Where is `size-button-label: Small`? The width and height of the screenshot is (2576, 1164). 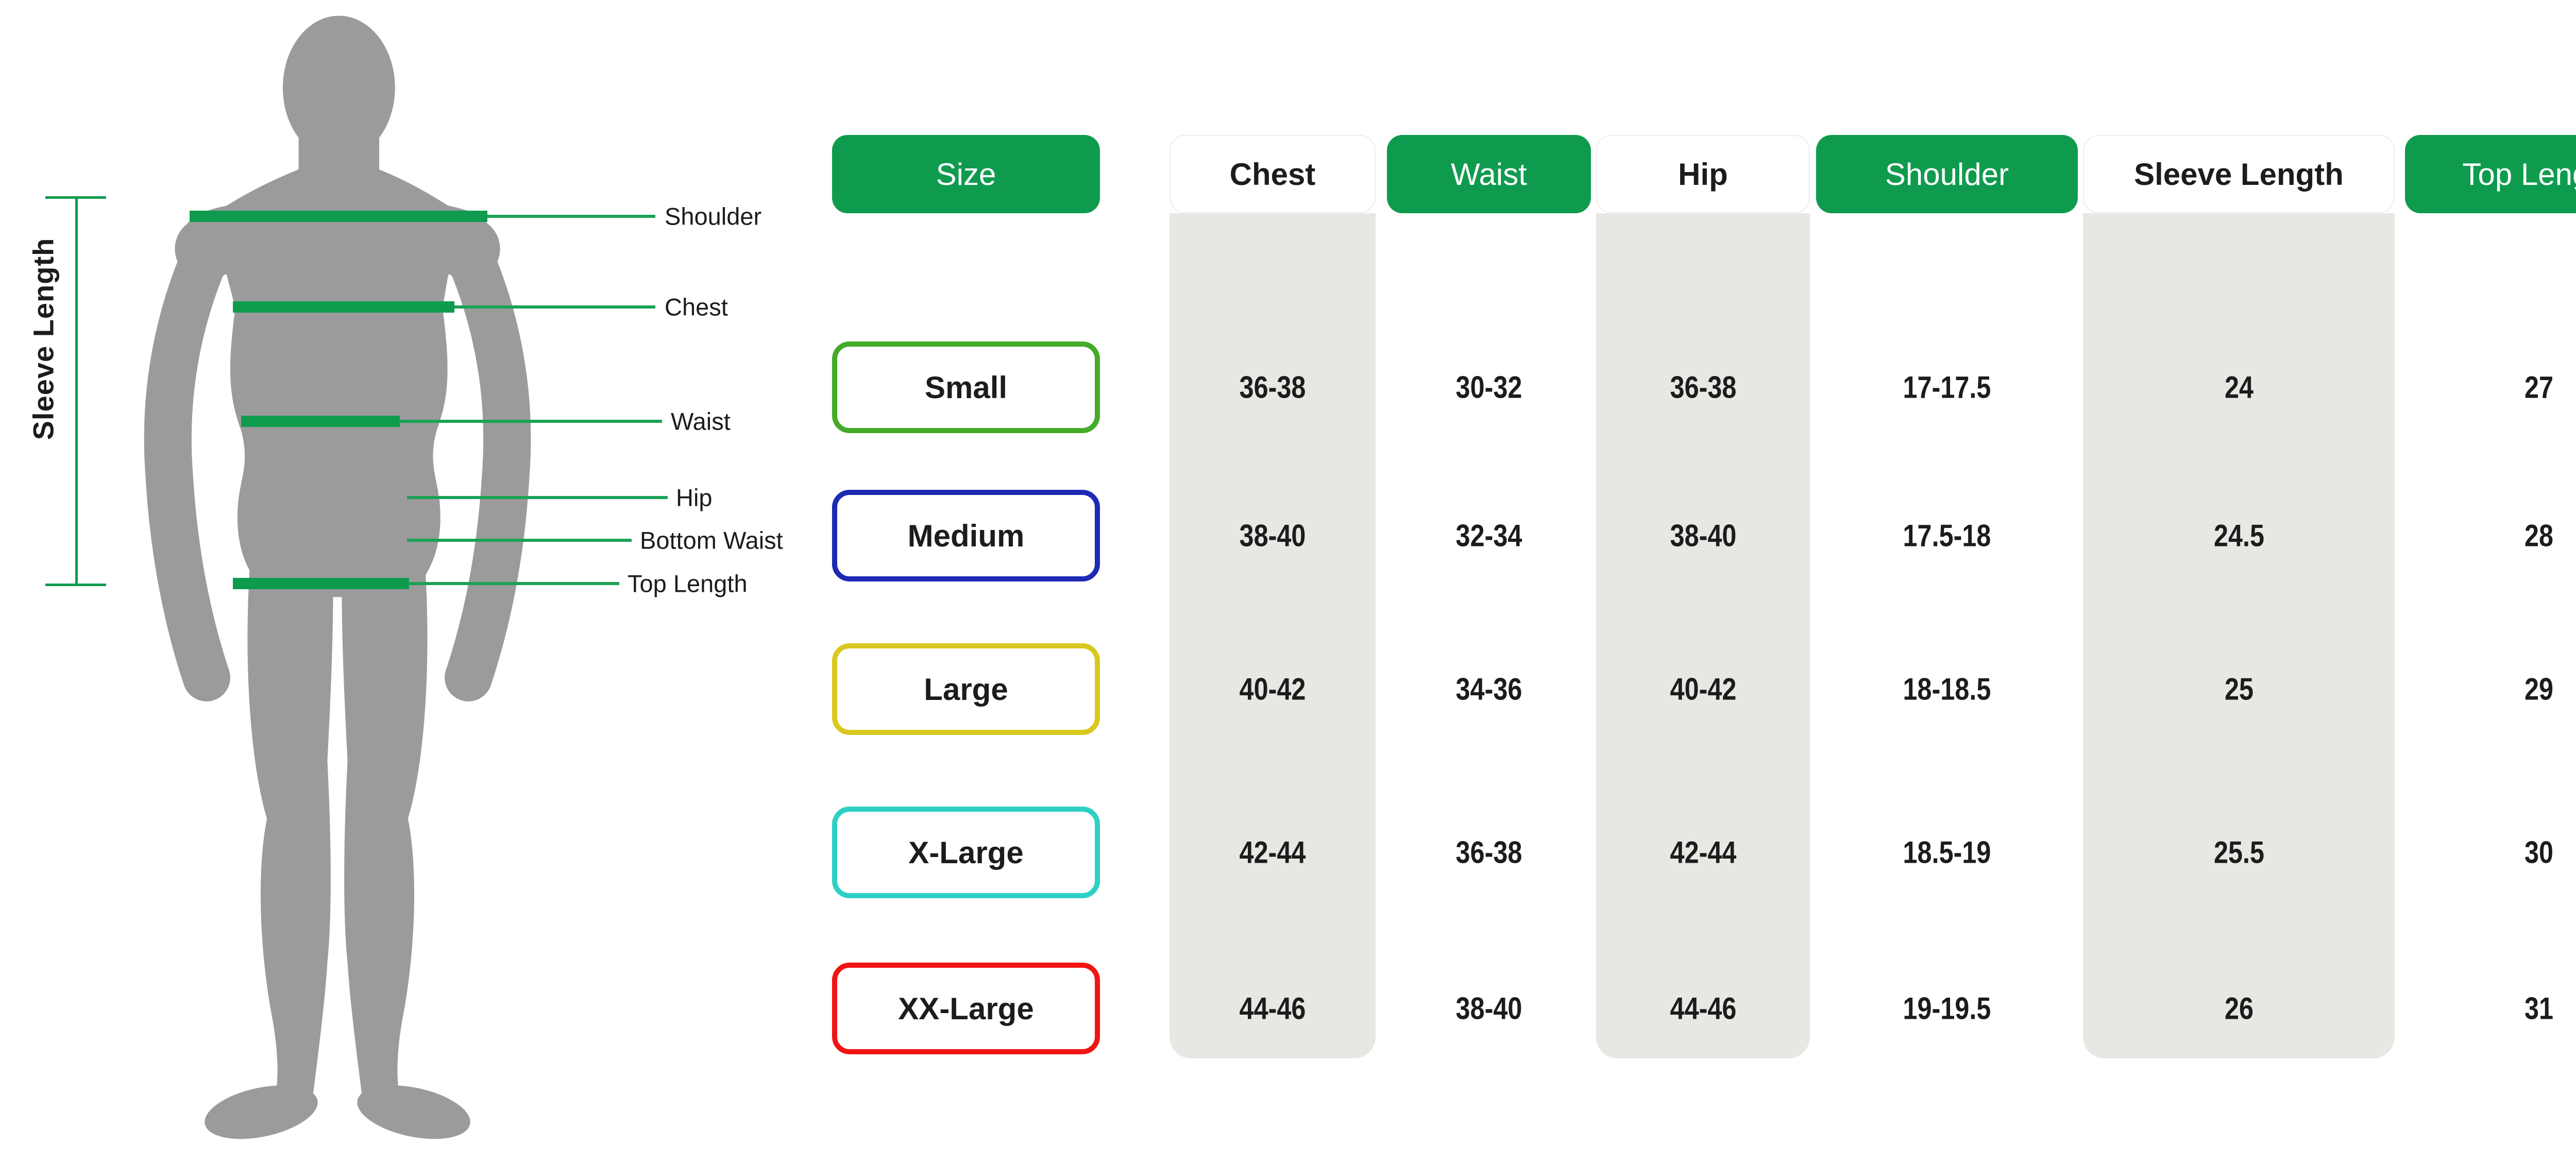
size-button-label: Small is located at coordinates (966, 387).